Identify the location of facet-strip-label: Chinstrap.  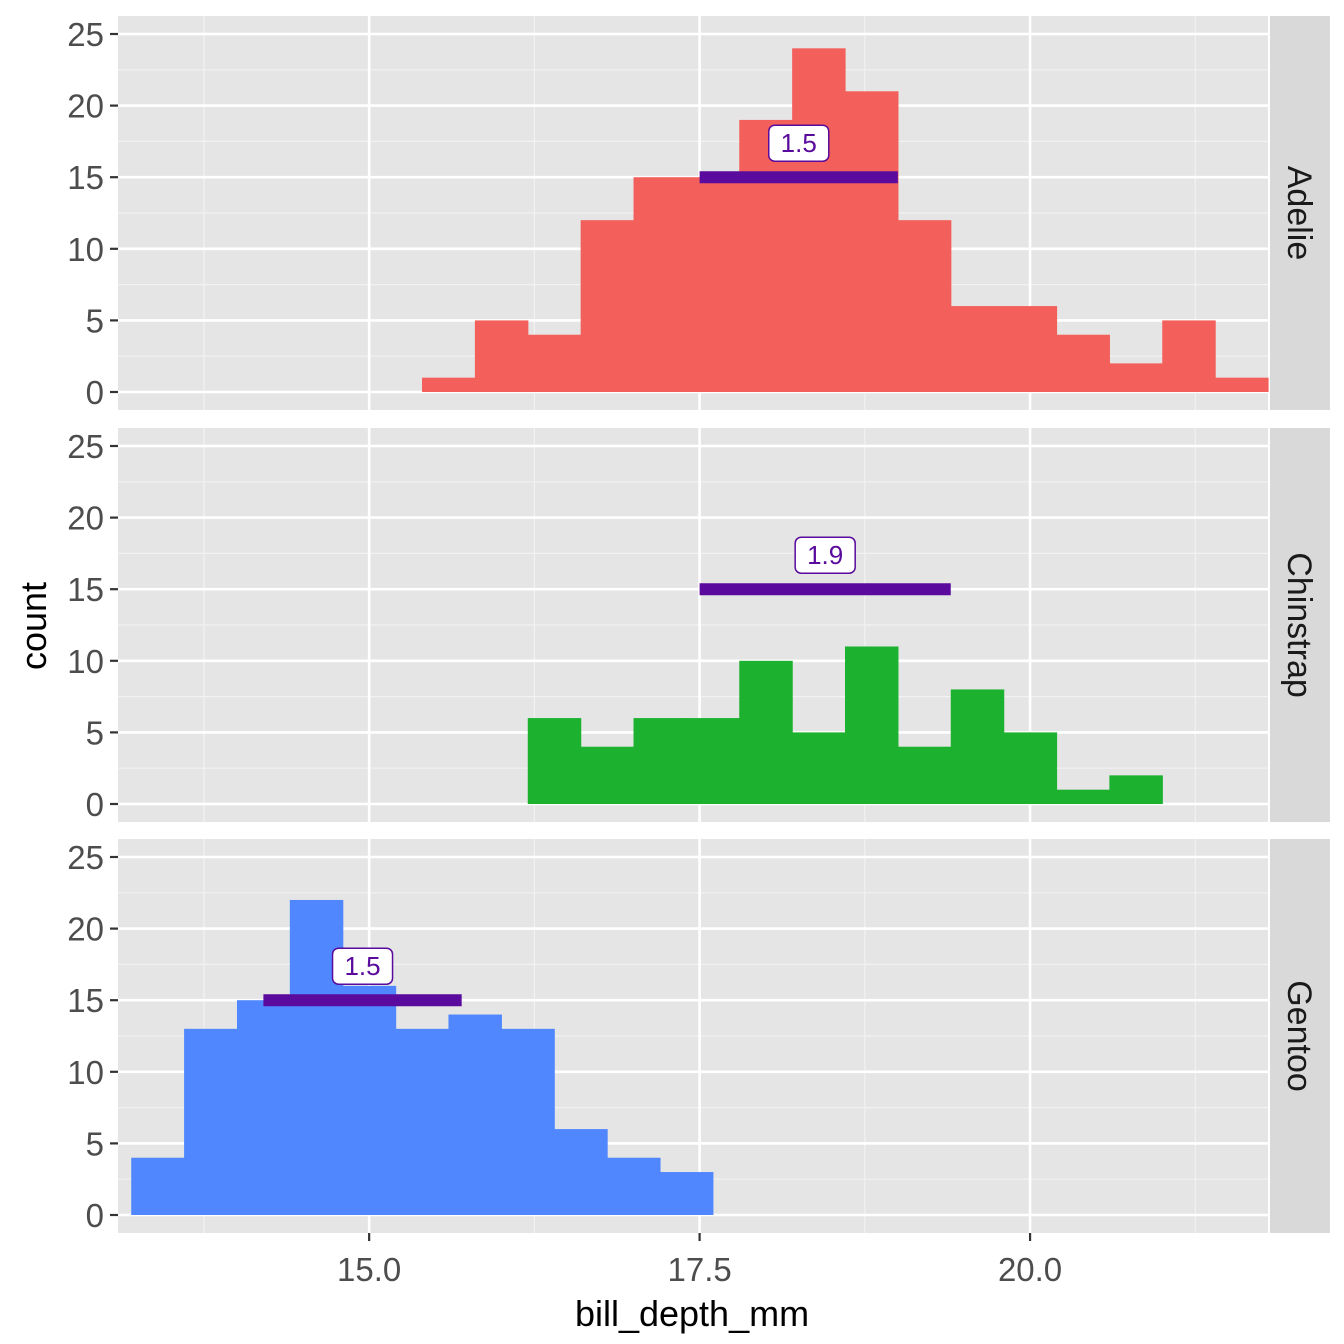
(1299, 625).